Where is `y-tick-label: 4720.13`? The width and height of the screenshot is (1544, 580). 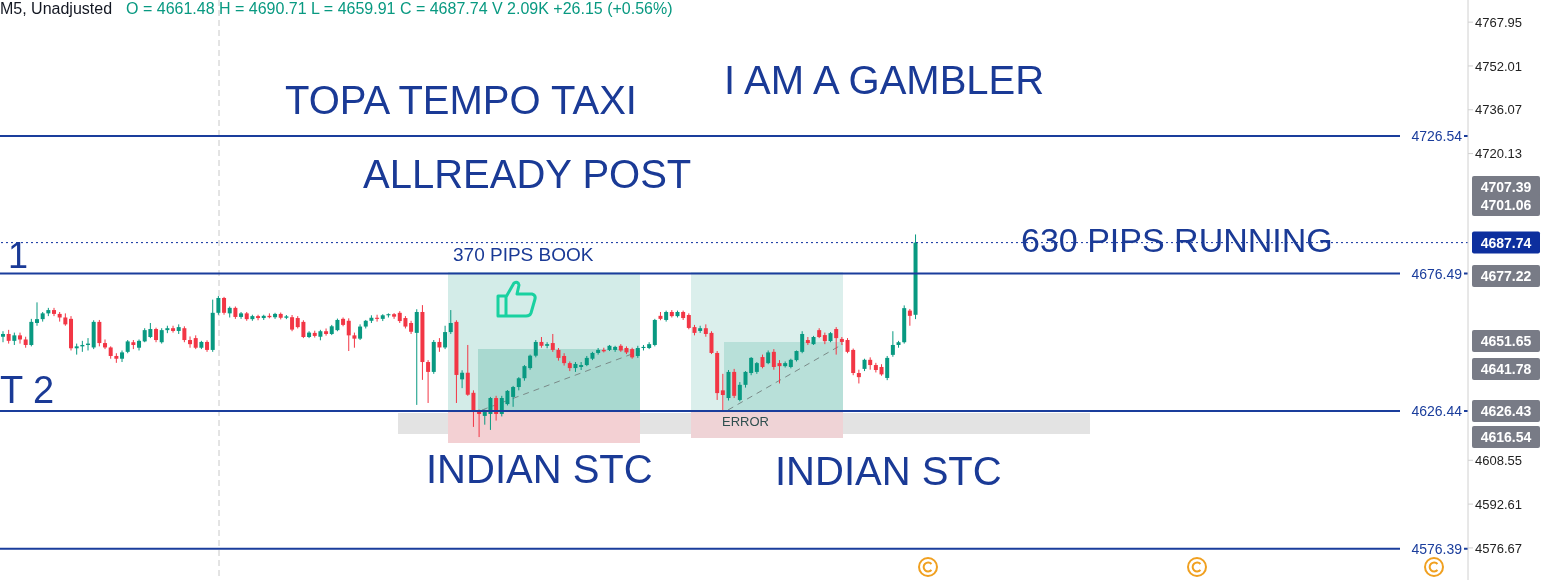
y-tick-label: 4720.13 is located at coordinates (1498, 154).